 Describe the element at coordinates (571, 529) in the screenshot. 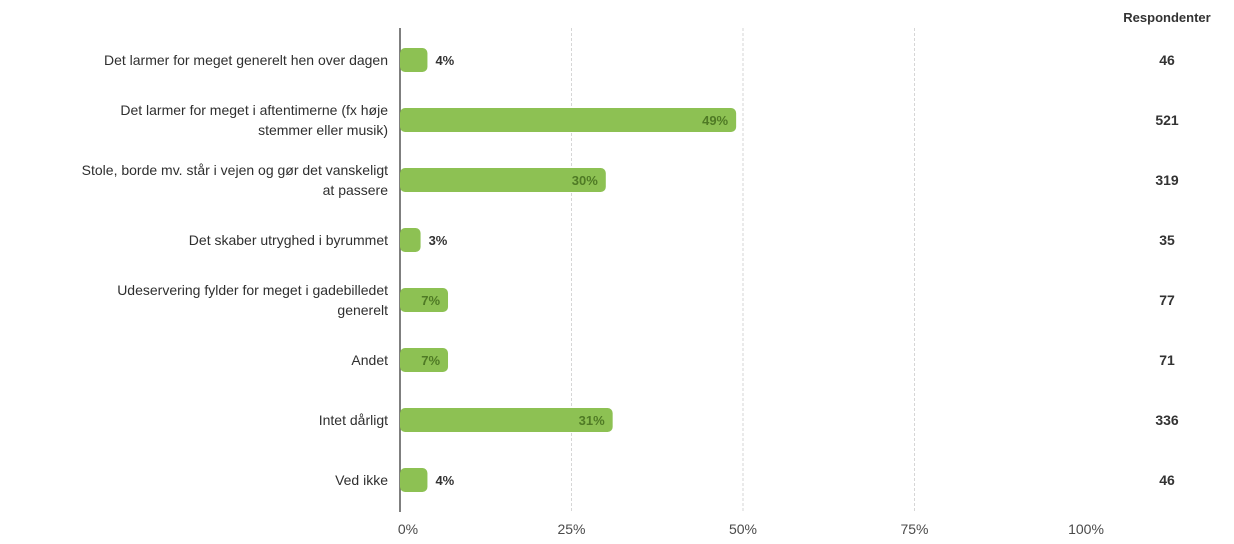

I see `x-tick-label: 25%` at that location.